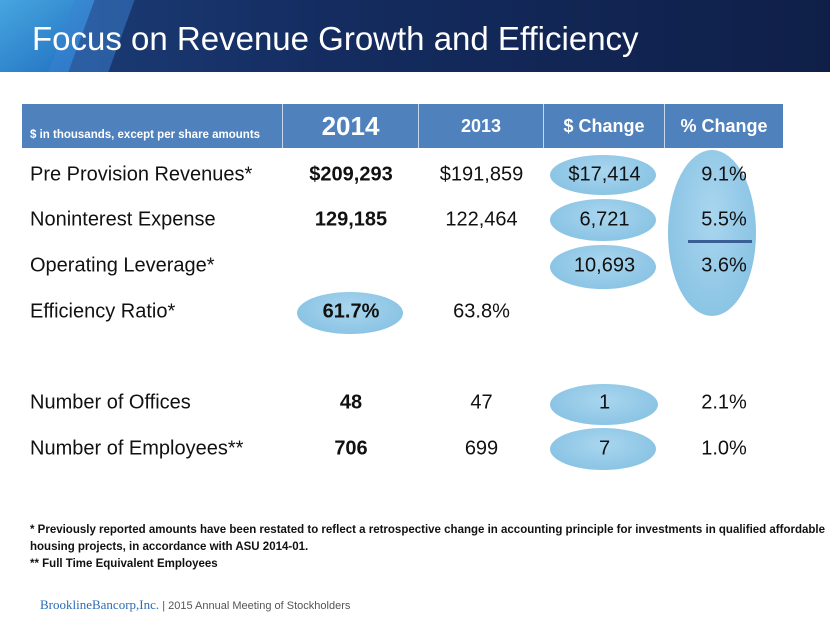  What do you see at coordinates (351, 219) in the screenshot?
I see `value-2014: 129,185` at bounding box center [351, 219].